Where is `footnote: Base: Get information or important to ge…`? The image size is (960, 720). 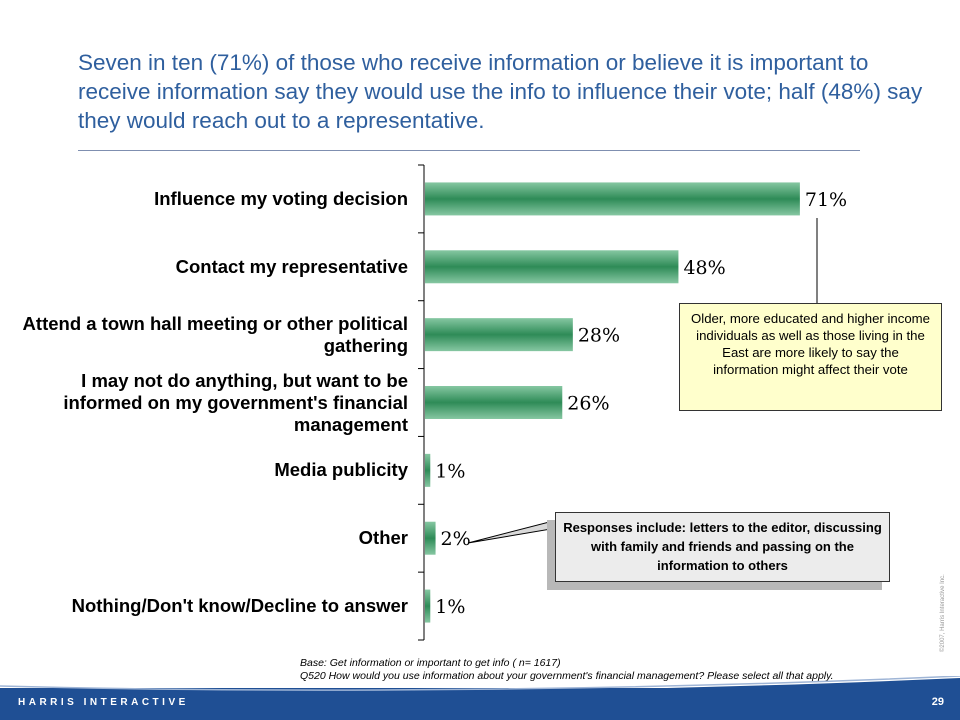
footnote: Base: Get information or important to ge… is located at coordinates (620, 670).